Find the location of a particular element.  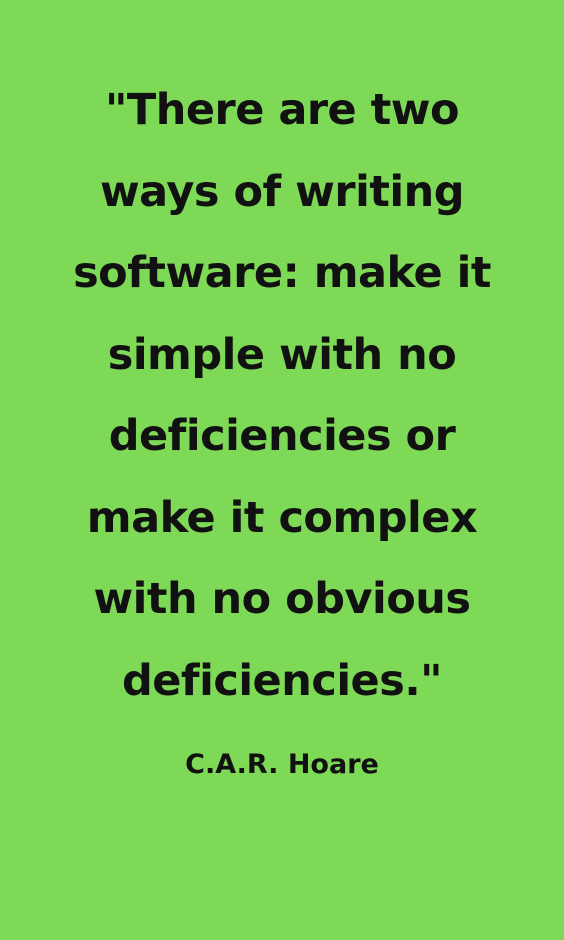

quote-line-8: deficiencies." is located at coordinates (282, 680).